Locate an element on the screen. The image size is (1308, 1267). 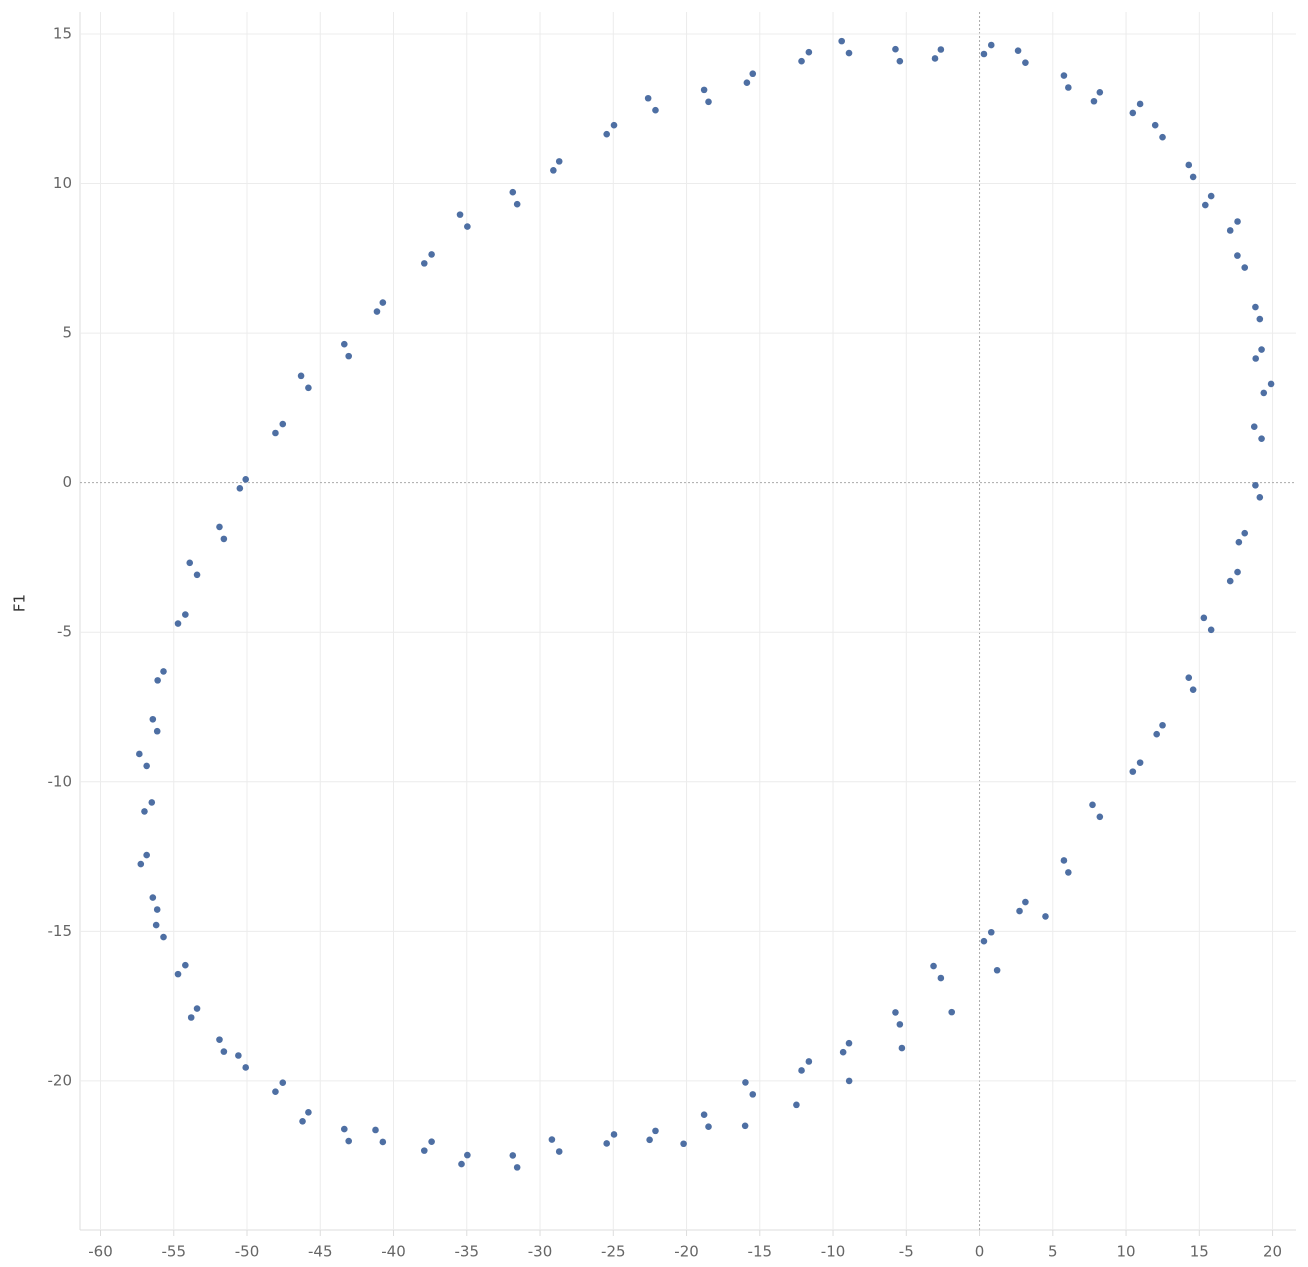
y-tick-label: 15 is located at coordinates (62, 33).